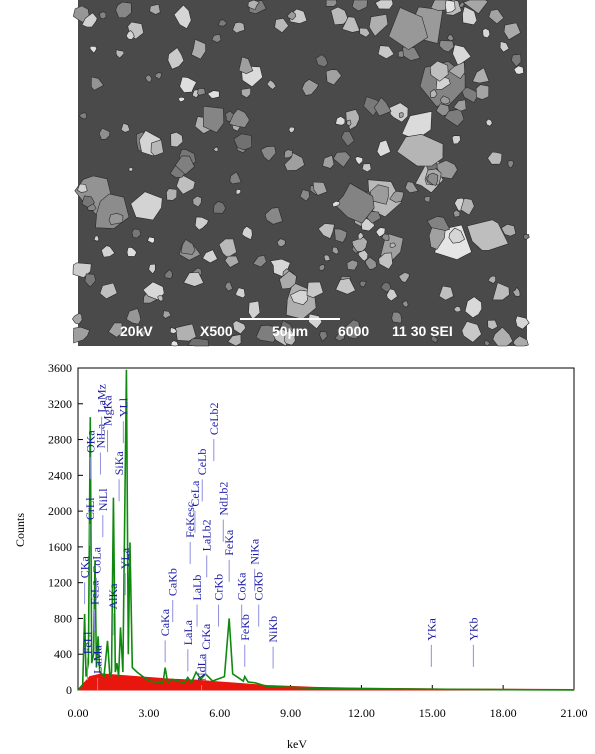 The height and width of the screenshot is (754, 595). I want to click on peak-label: CrKa, so click(206, 636).